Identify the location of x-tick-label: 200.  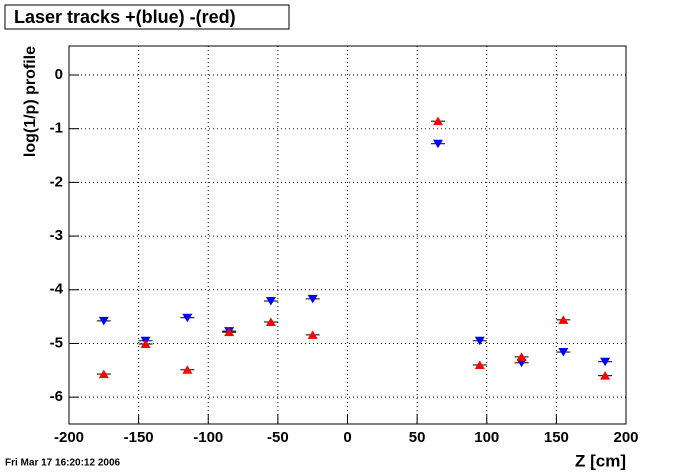
(625, 437).